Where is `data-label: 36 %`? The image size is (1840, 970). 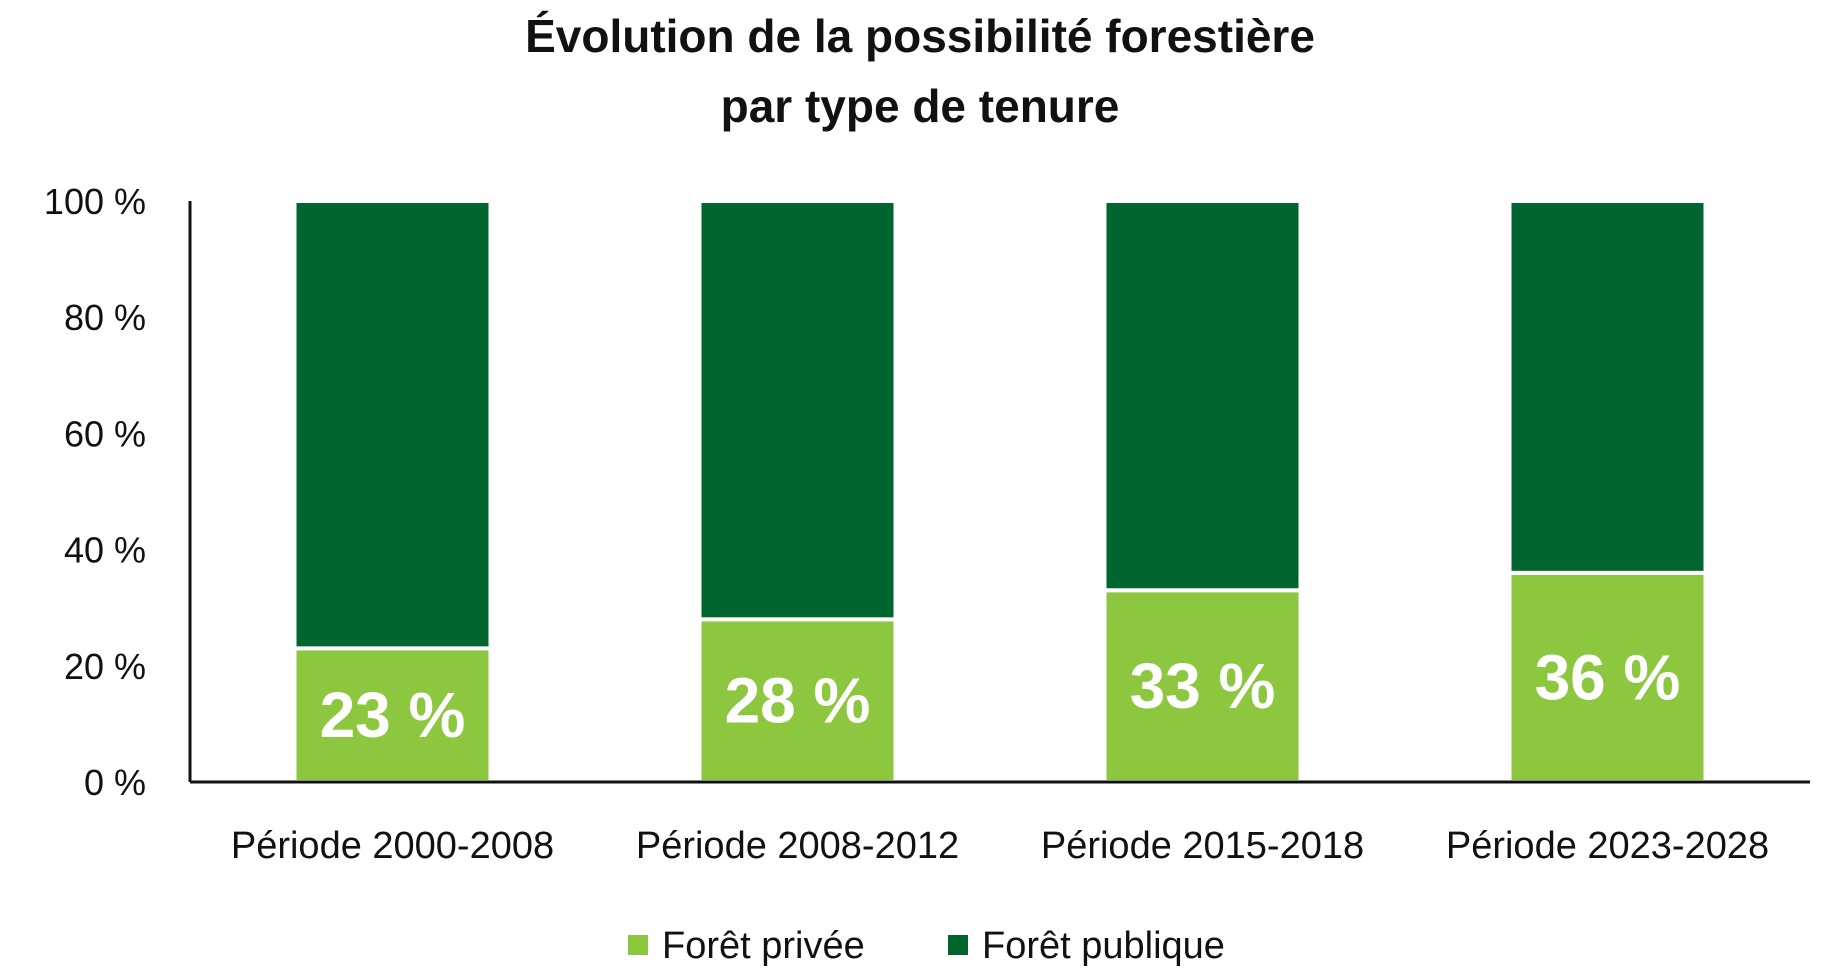
data-label: 36 % is located at coordinates (1608, 677).